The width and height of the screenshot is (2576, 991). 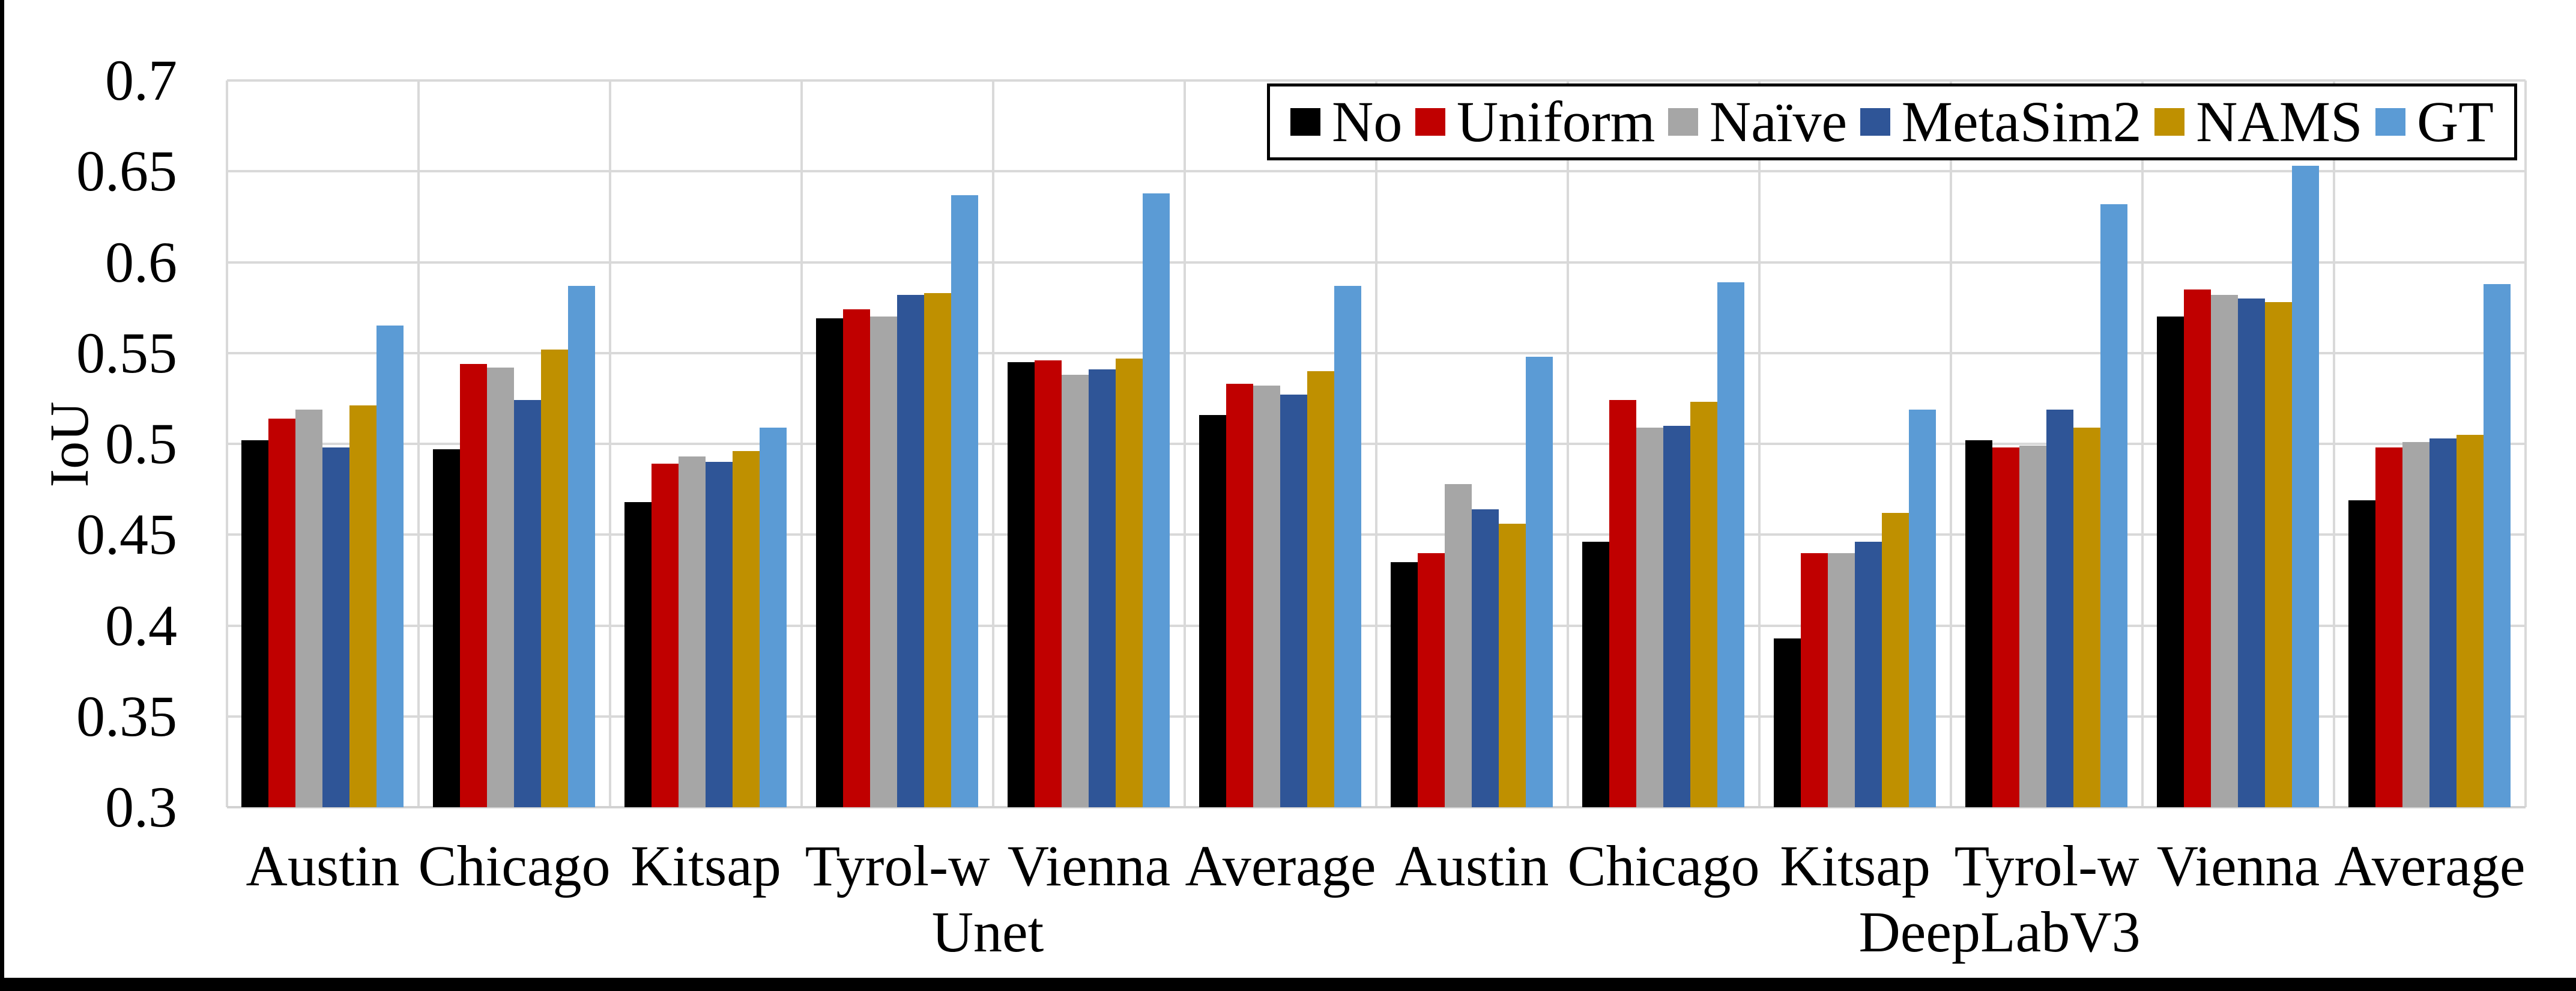 I want to click on bar-MetaSim2-Unet-Austin, so click(x=335, y=627).